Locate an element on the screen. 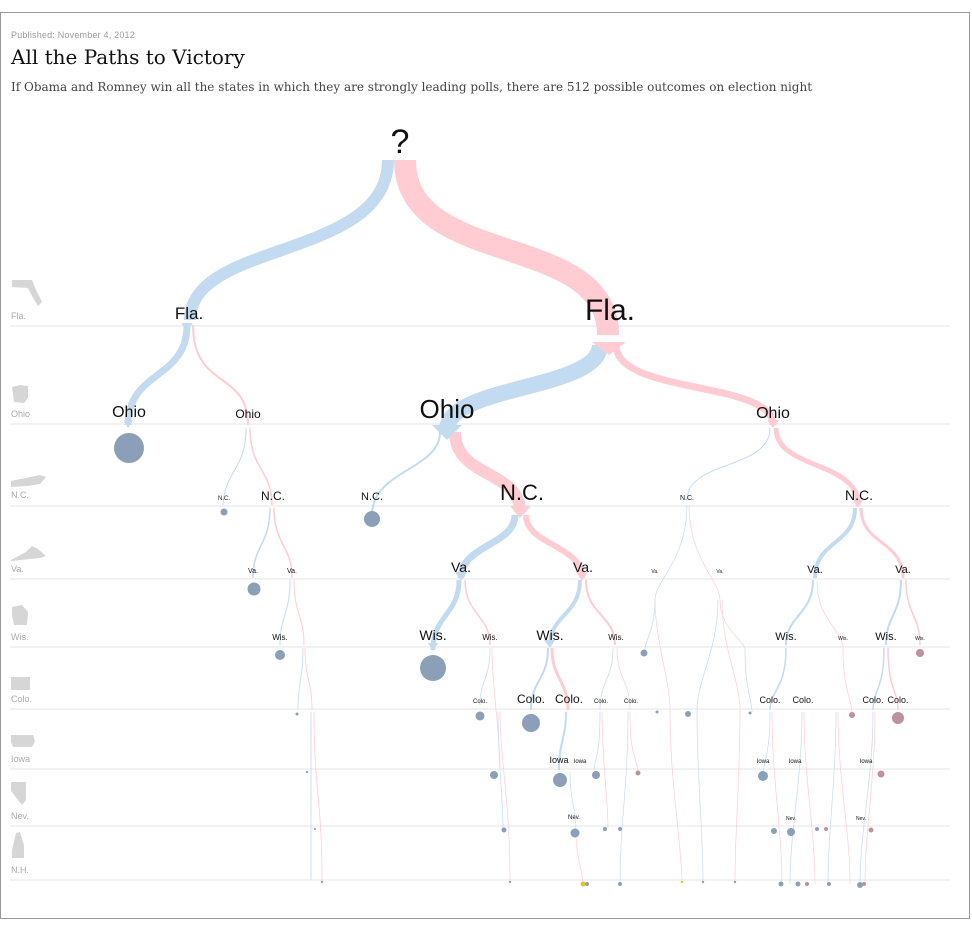 This screenshot has width=972, height=933. new-hampshire-icon is located at coordinates (18, 845).